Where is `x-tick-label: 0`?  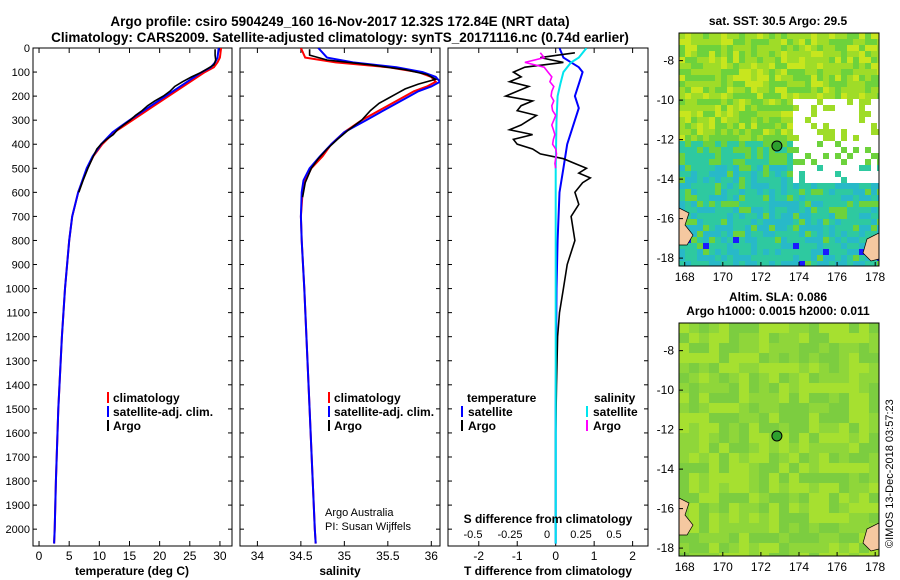 x-tick-label: 0 is located at coordinates (555, 556).